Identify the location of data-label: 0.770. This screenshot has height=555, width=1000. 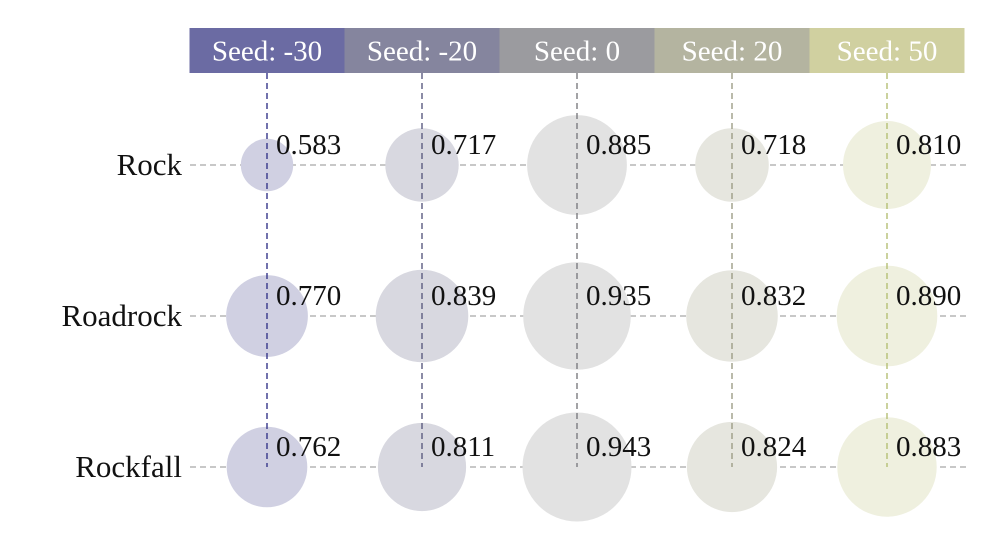
(308, 296).